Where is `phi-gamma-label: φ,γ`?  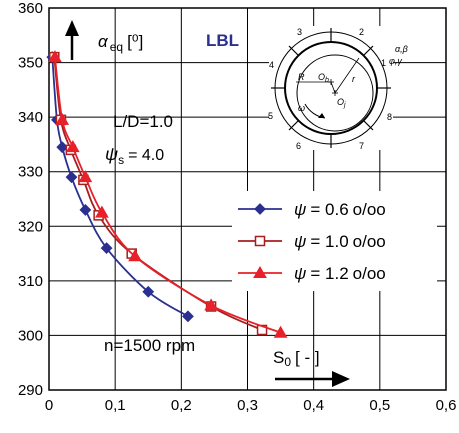
phi-gamma-label: φ,γ is located at coordinates (395, 61).